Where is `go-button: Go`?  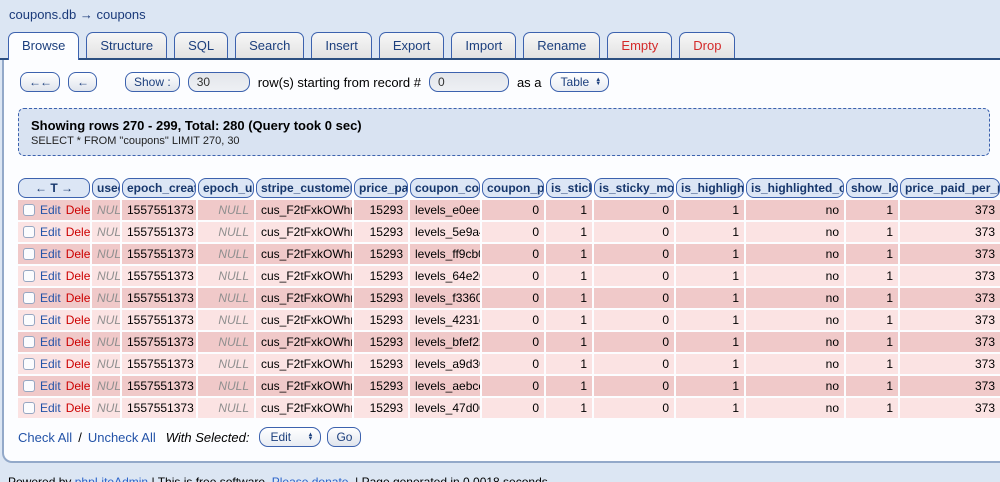
go-button: Go is located at coordinates (344, 437).